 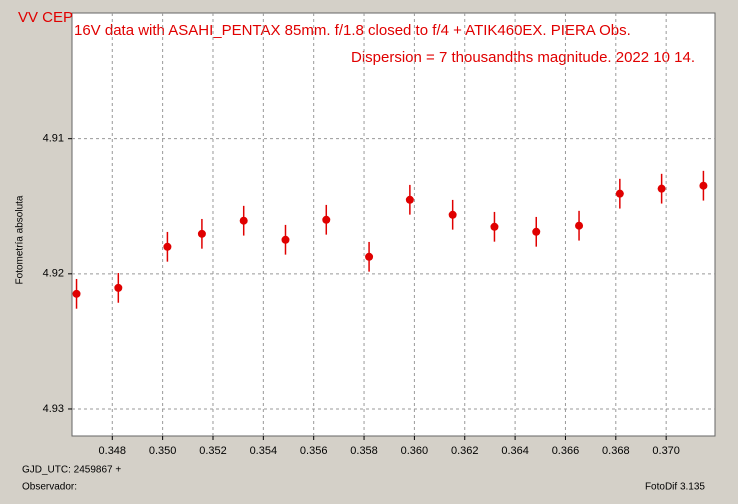 What do you see at coordinates (71, 470) in the screenshot?
I see `x-axis-label: GJD_UTC: 2459867 +` at bounding box center [71, 470].